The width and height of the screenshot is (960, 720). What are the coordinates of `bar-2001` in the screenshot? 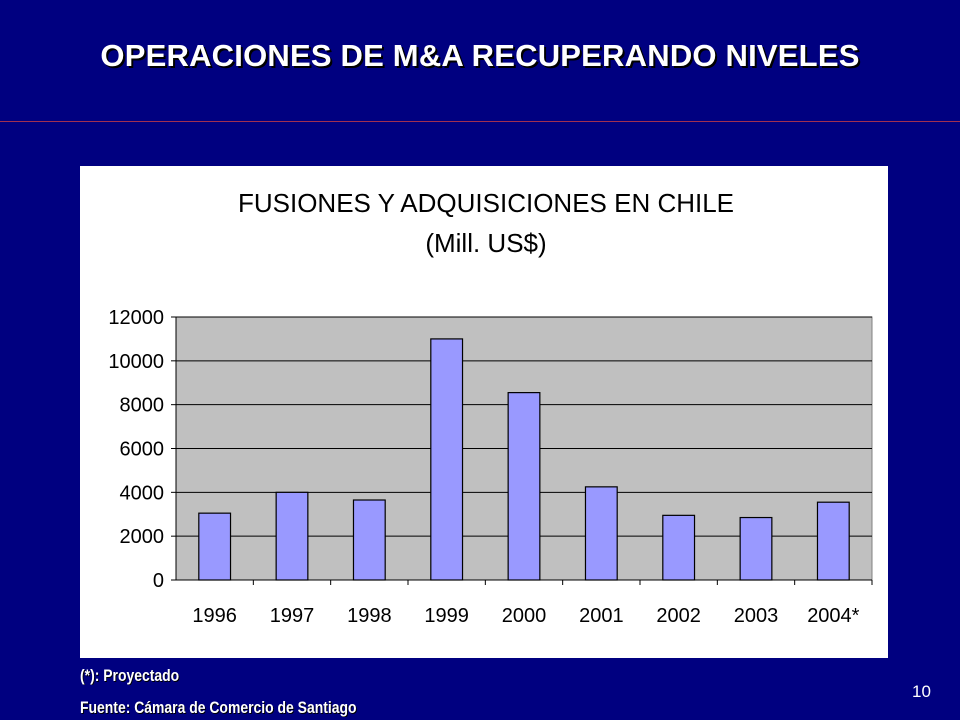 It's located at (601, 533).